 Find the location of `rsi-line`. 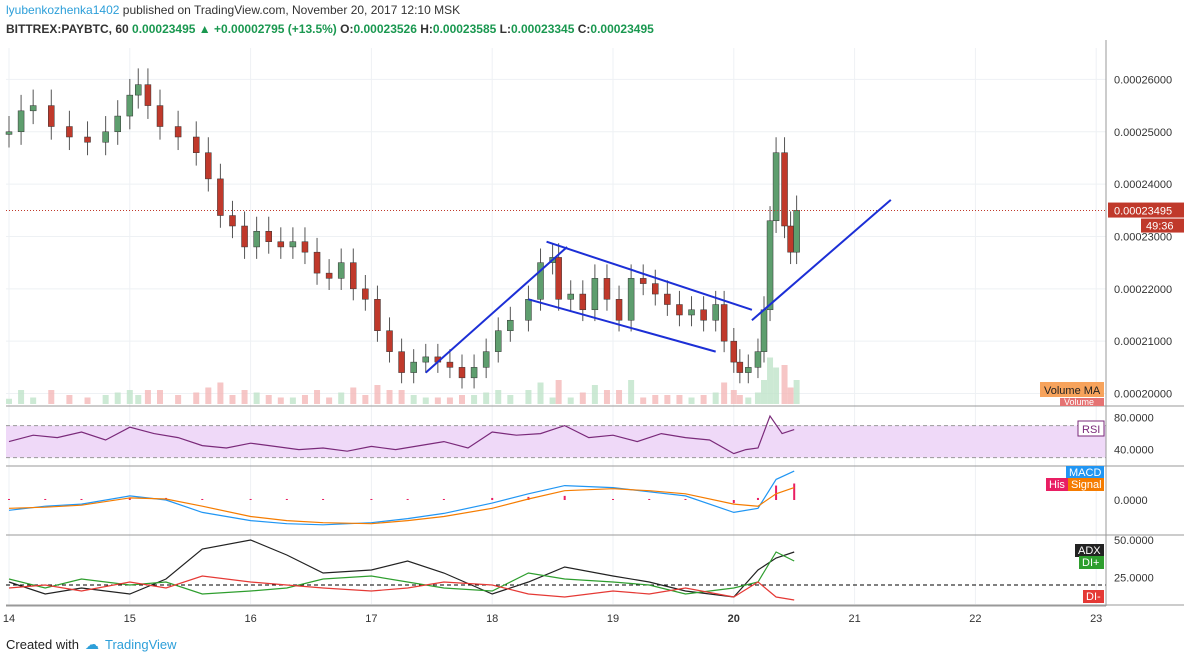

rsi-line is located at coordinates (401, 434).